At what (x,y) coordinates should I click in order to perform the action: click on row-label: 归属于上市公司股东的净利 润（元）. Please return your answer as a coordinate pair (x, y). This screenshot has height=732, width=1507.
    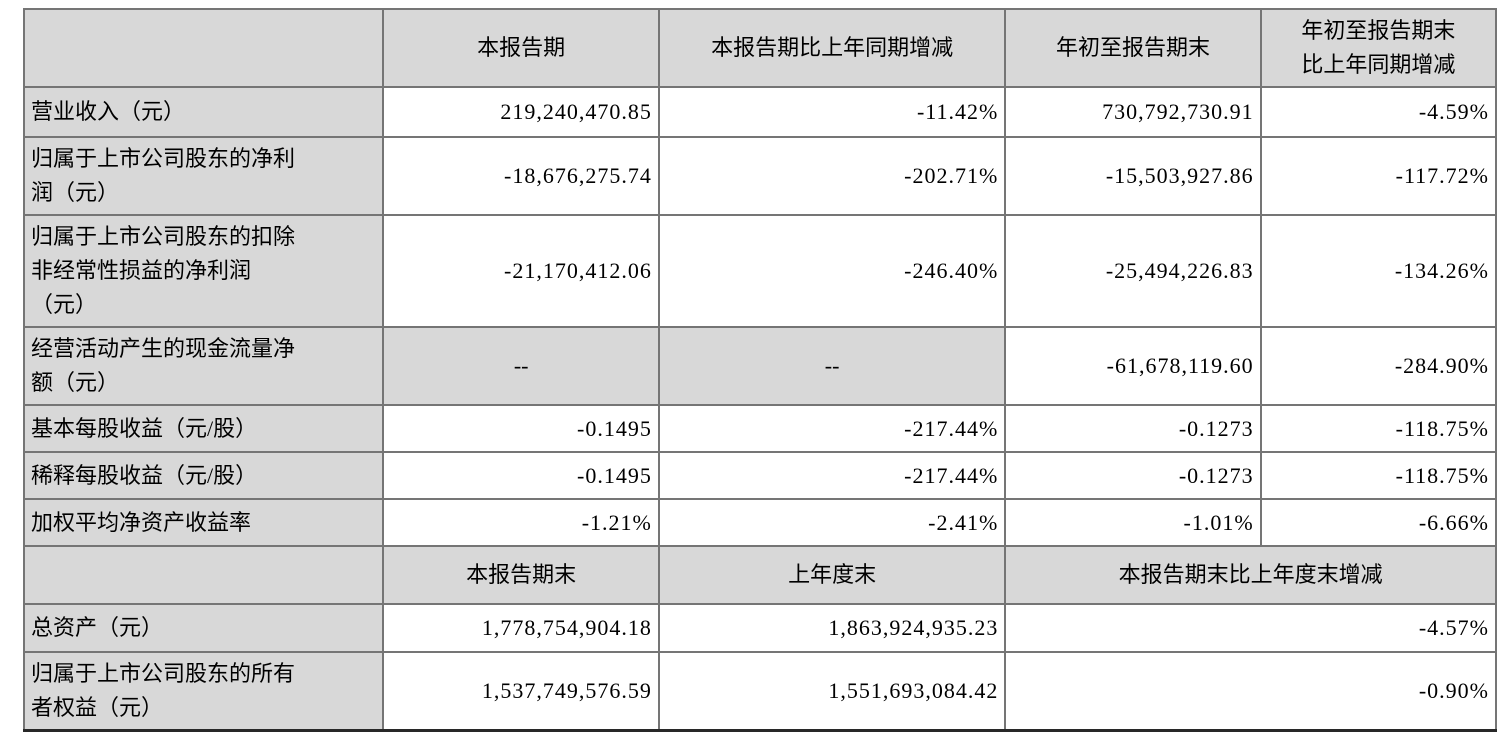
    Looking at the image, I should click on (203, 176).